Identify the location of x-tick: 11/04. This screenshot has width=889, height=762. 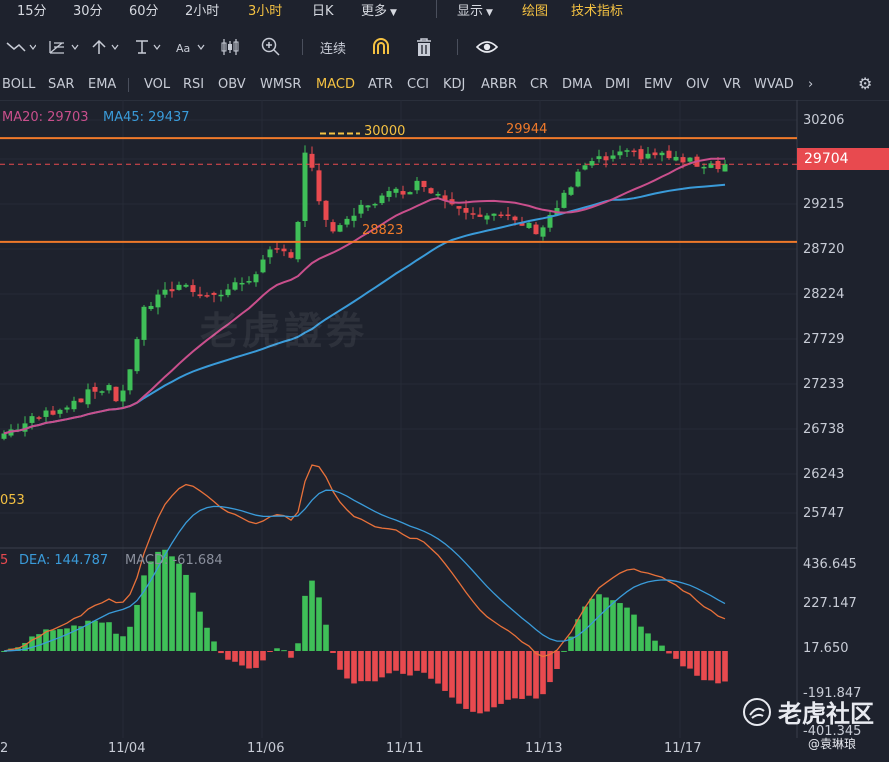
(127, 748).